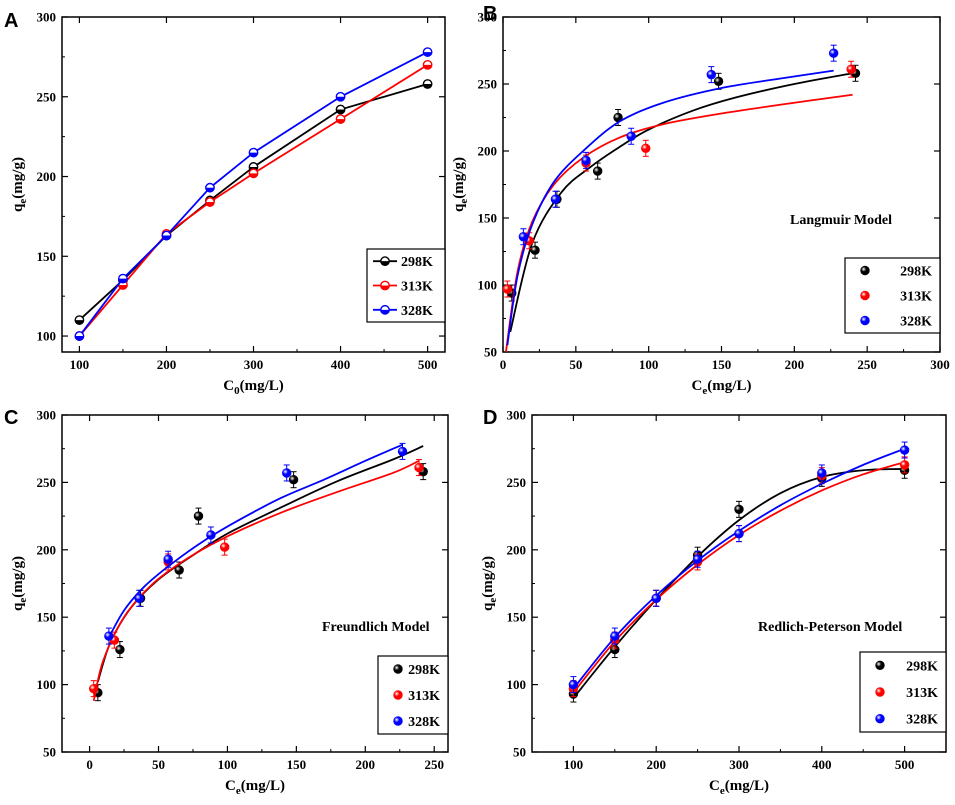 The image size is (955, 805). Describe the element at coordinates (253, 387) in the screenshot. I see `x-axis-label: C0(mg/L)` at that location.